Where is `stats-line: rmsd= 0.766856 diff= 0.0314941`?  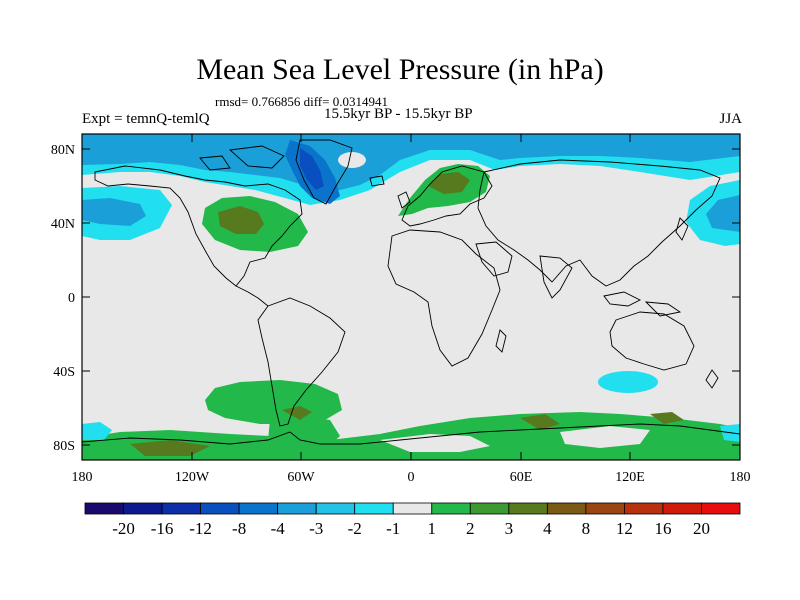 stats-line: rmsd= 0.766856 diff= 0.0314941 is located at coordinates (301, 101).